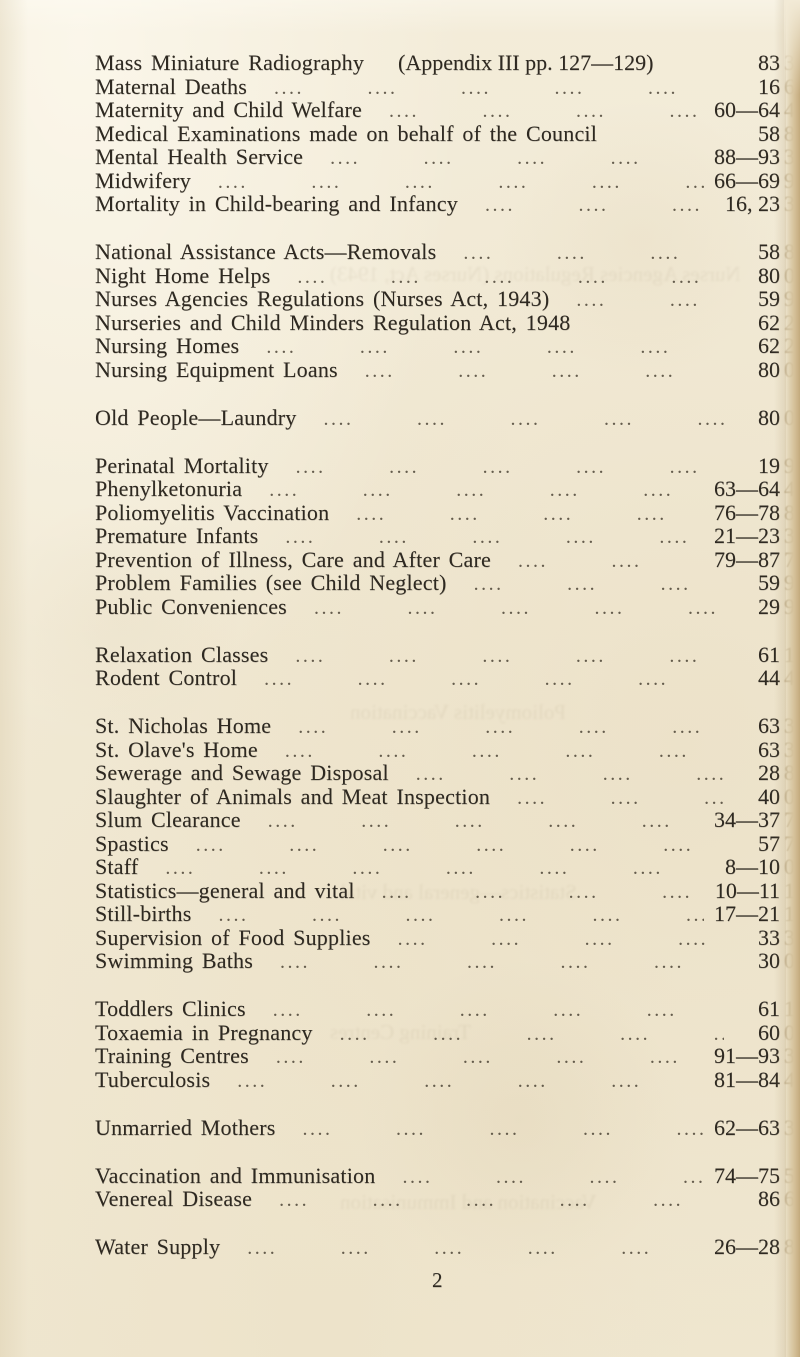 This screenshot has height=1357, width=800. What do you see at coordinates (769, 843) in the screenshot?
I see `entry-pages: 57` at bounding box center [769, 843].